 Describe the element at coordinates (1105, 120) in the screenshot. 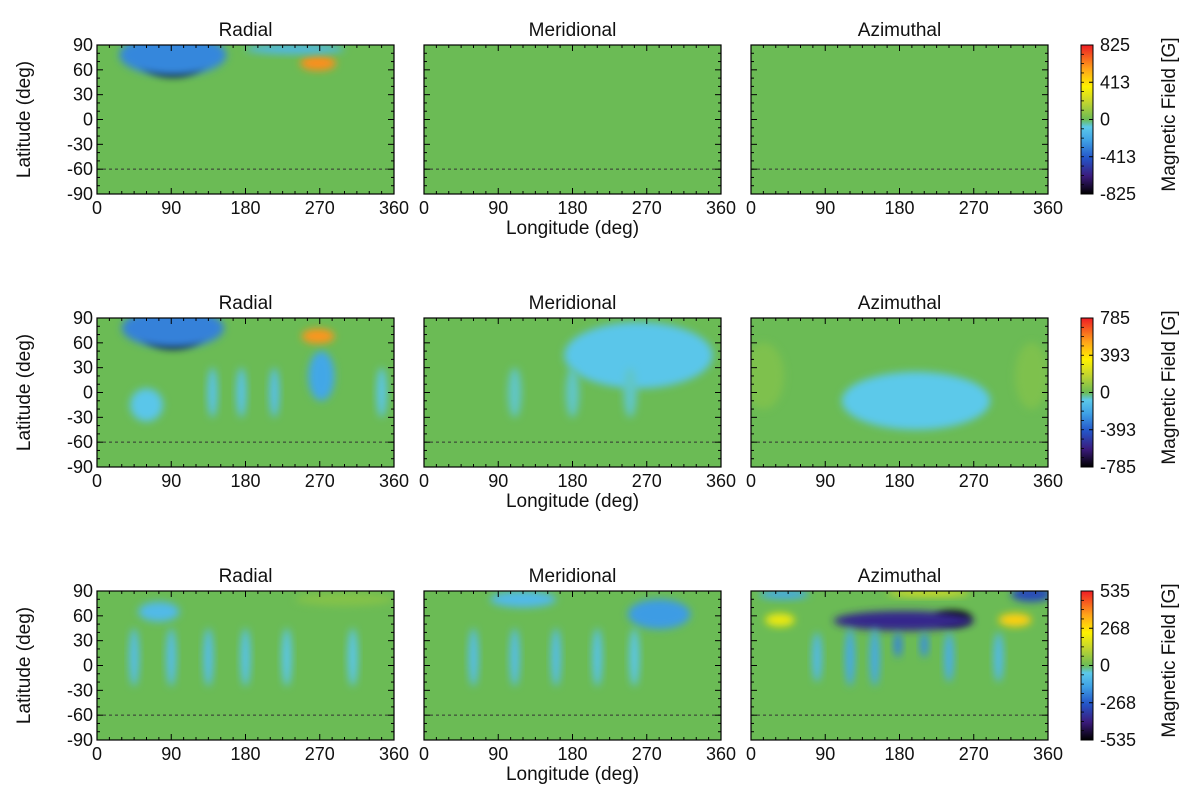

I see `colorbar-tick-label: 0` at that location.